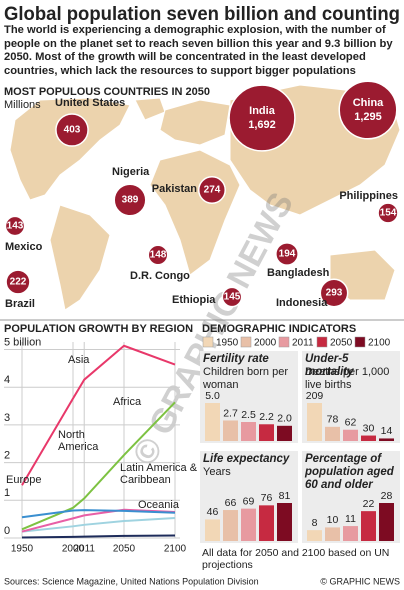  What do you see at coordinates (262, 125) in the screenshot?
I see `bubble-value: 1,692` at bounding box center [262, 125].